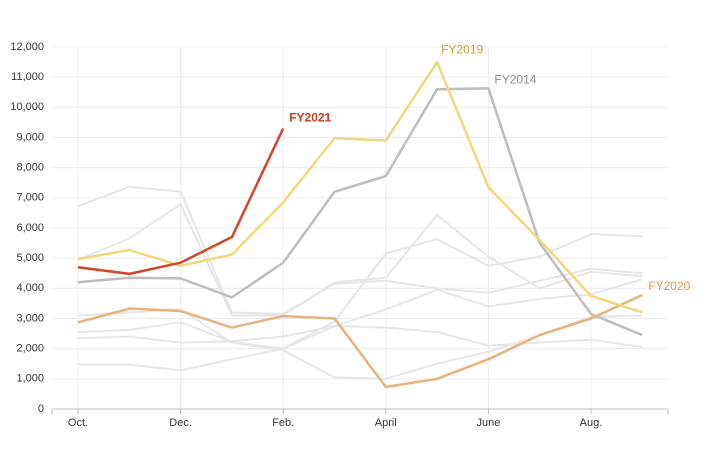  Describe the element at coordinates (27, 47) in the screenshot. I see `y-tick-label: 12,000` at that location.